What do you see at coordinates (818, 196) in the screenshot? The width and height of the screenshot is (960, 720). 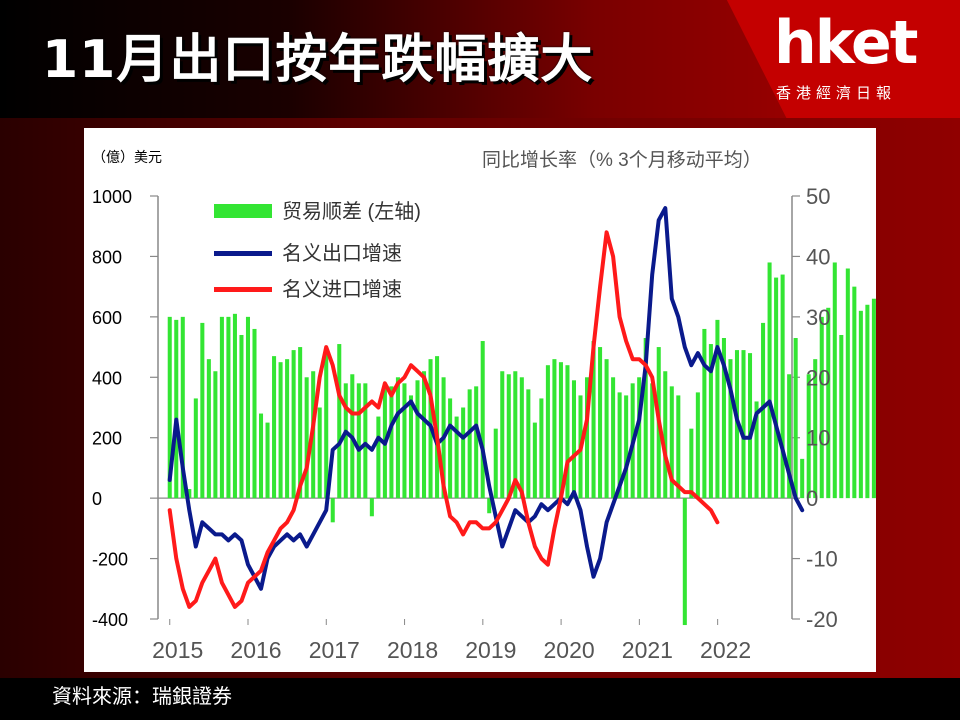 I see `right-tick-label: 50` at bounding box center [818, 196].